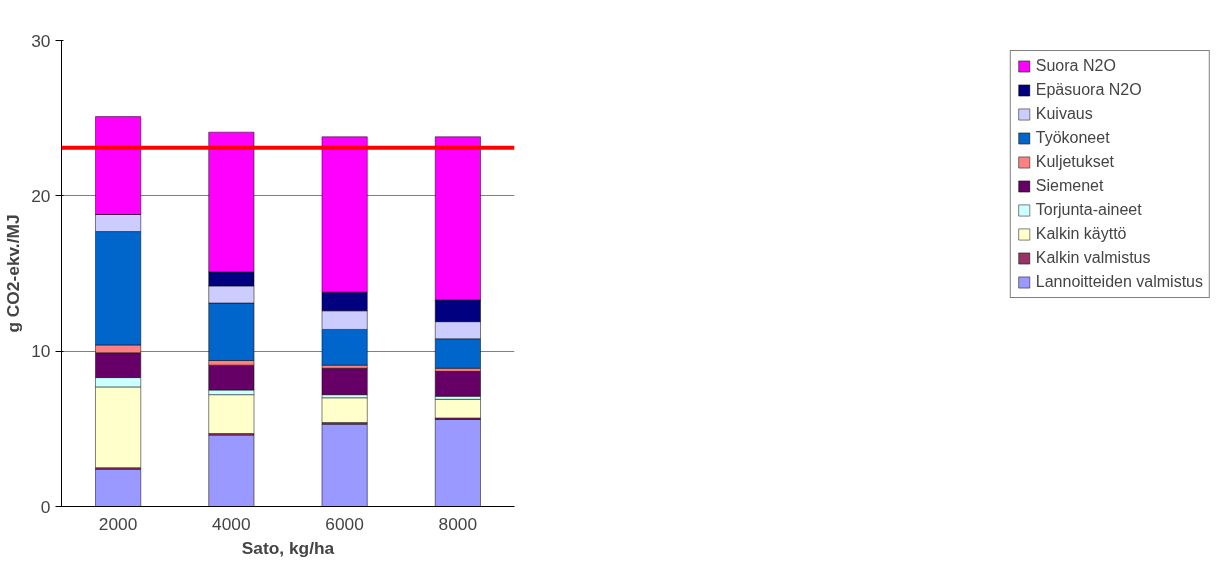 This screenshot has width=1228, height=566. I want to click on legend-label: Siemenet, so click(1069, 186).